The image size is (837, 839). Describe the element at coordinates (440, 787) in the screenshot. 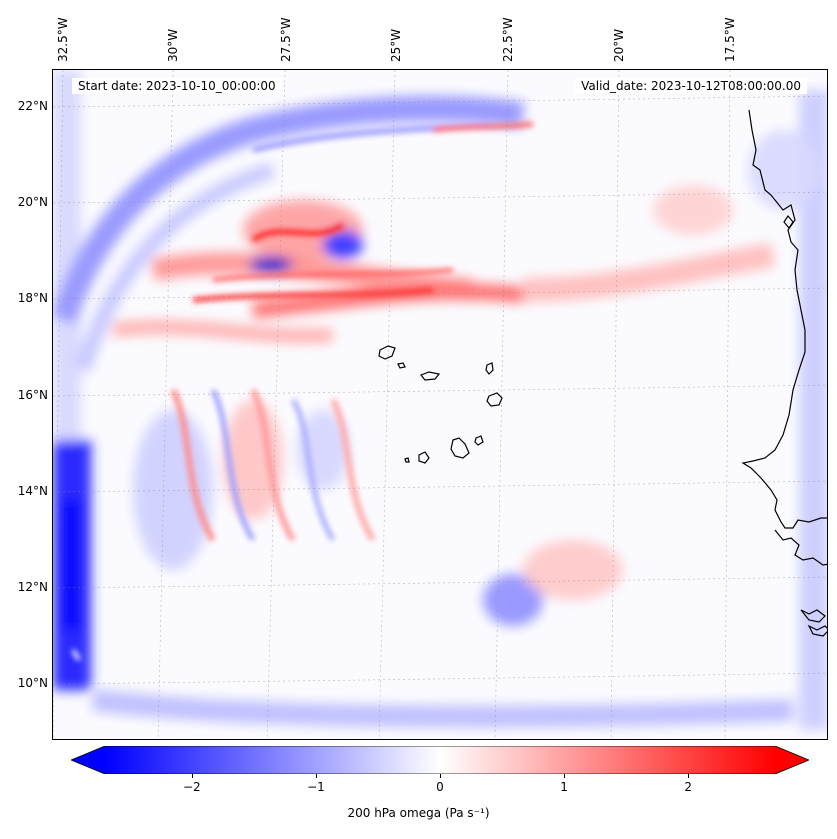

I see `colorbar-tick-label: 0` at that location.